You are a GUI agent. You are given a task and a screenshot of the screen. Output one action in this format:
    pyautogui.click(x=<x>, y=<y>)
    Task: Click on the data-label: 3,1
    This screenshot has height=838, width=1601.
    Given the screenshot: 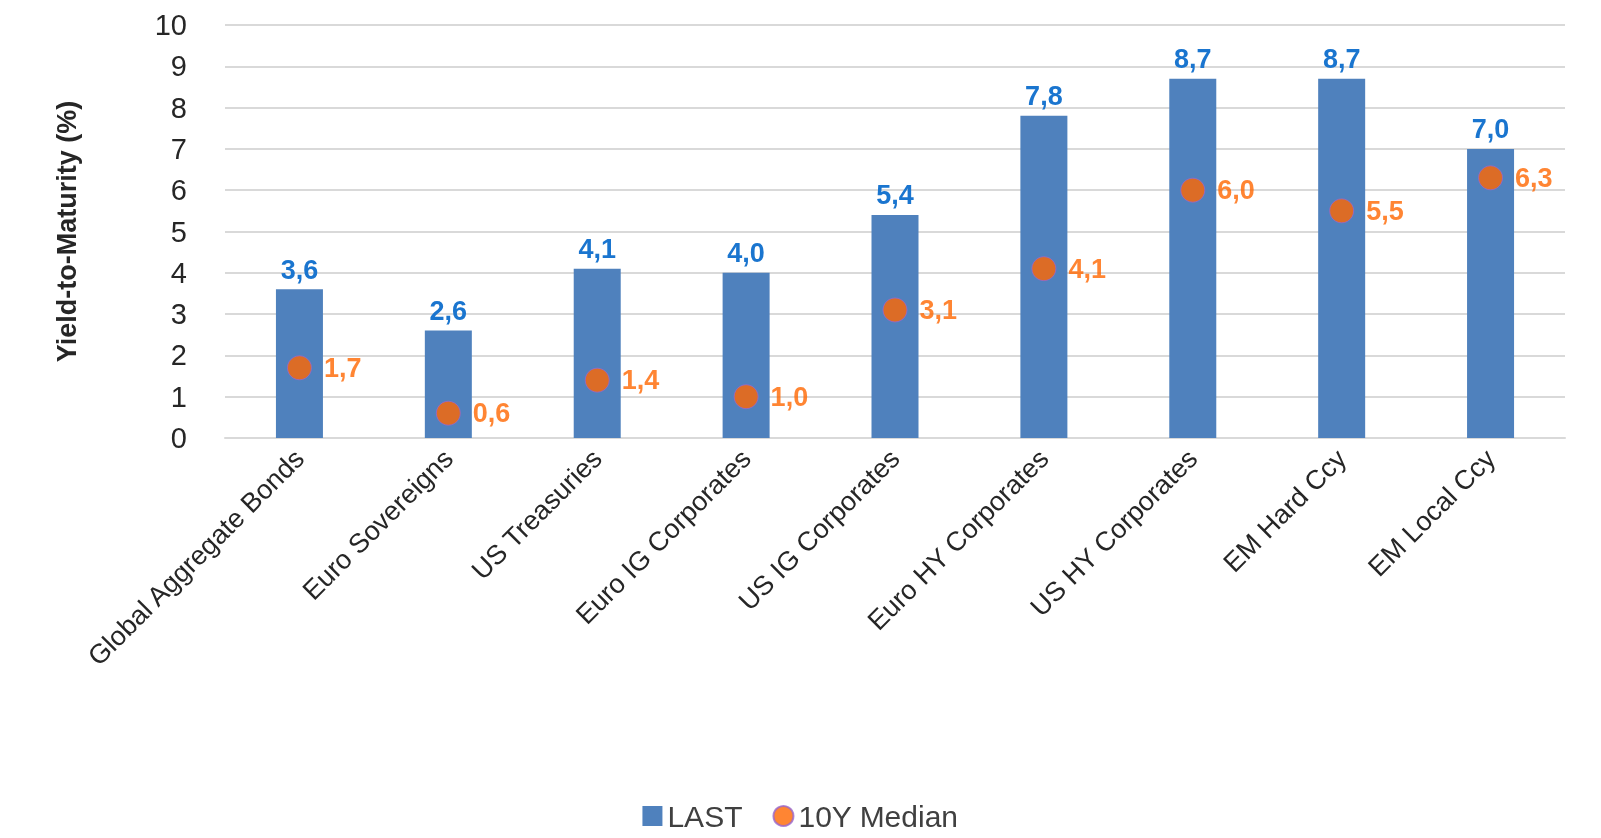 What is the action you would take?
    pyautogui.click(x=938, y=309)
    